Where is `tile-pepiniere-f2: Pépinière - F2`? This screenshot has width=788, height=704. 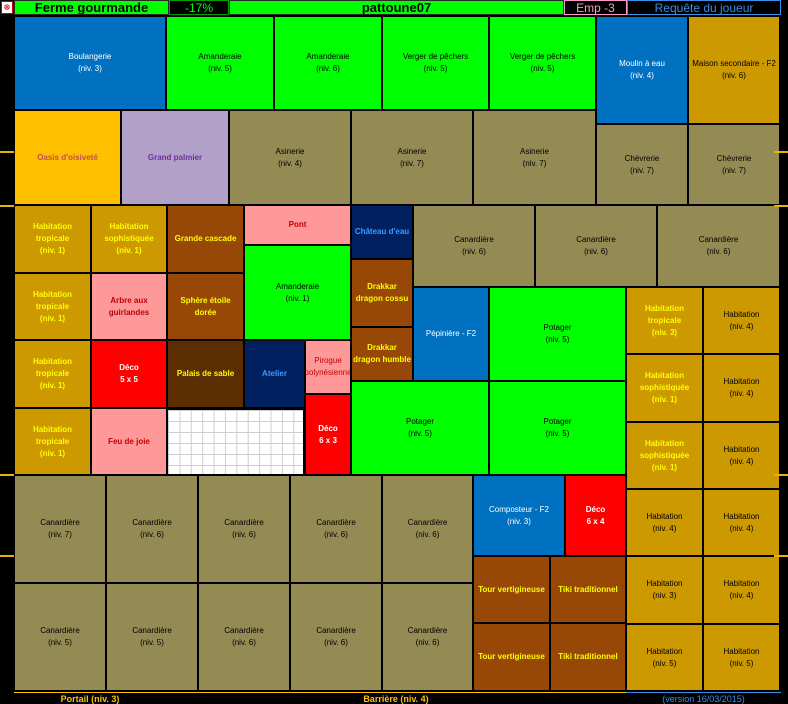
tile-pepiniere-f2: Pépinière - F2 is located at coordinates (451, 334).